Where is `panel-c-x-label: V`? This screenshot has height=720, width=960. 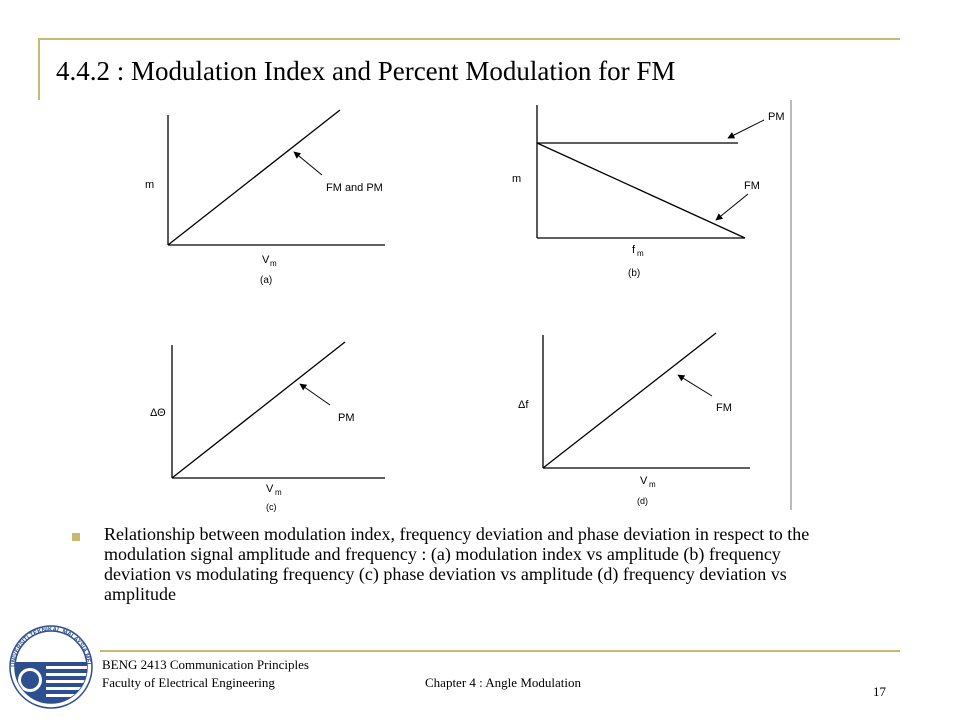
panel-c-x-label: V is located at coordinates (270, 489).